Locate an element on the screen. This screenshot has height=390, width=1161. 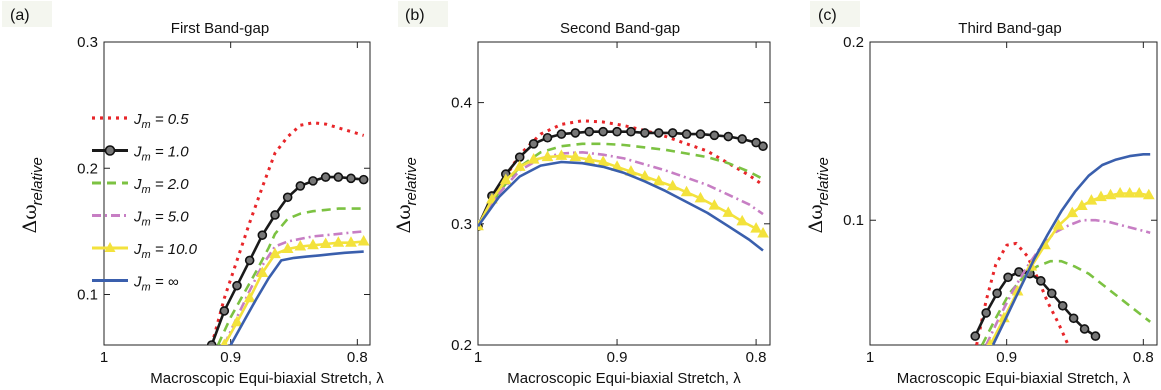
panel-b-label-bg is located at coordinates (423, 14).